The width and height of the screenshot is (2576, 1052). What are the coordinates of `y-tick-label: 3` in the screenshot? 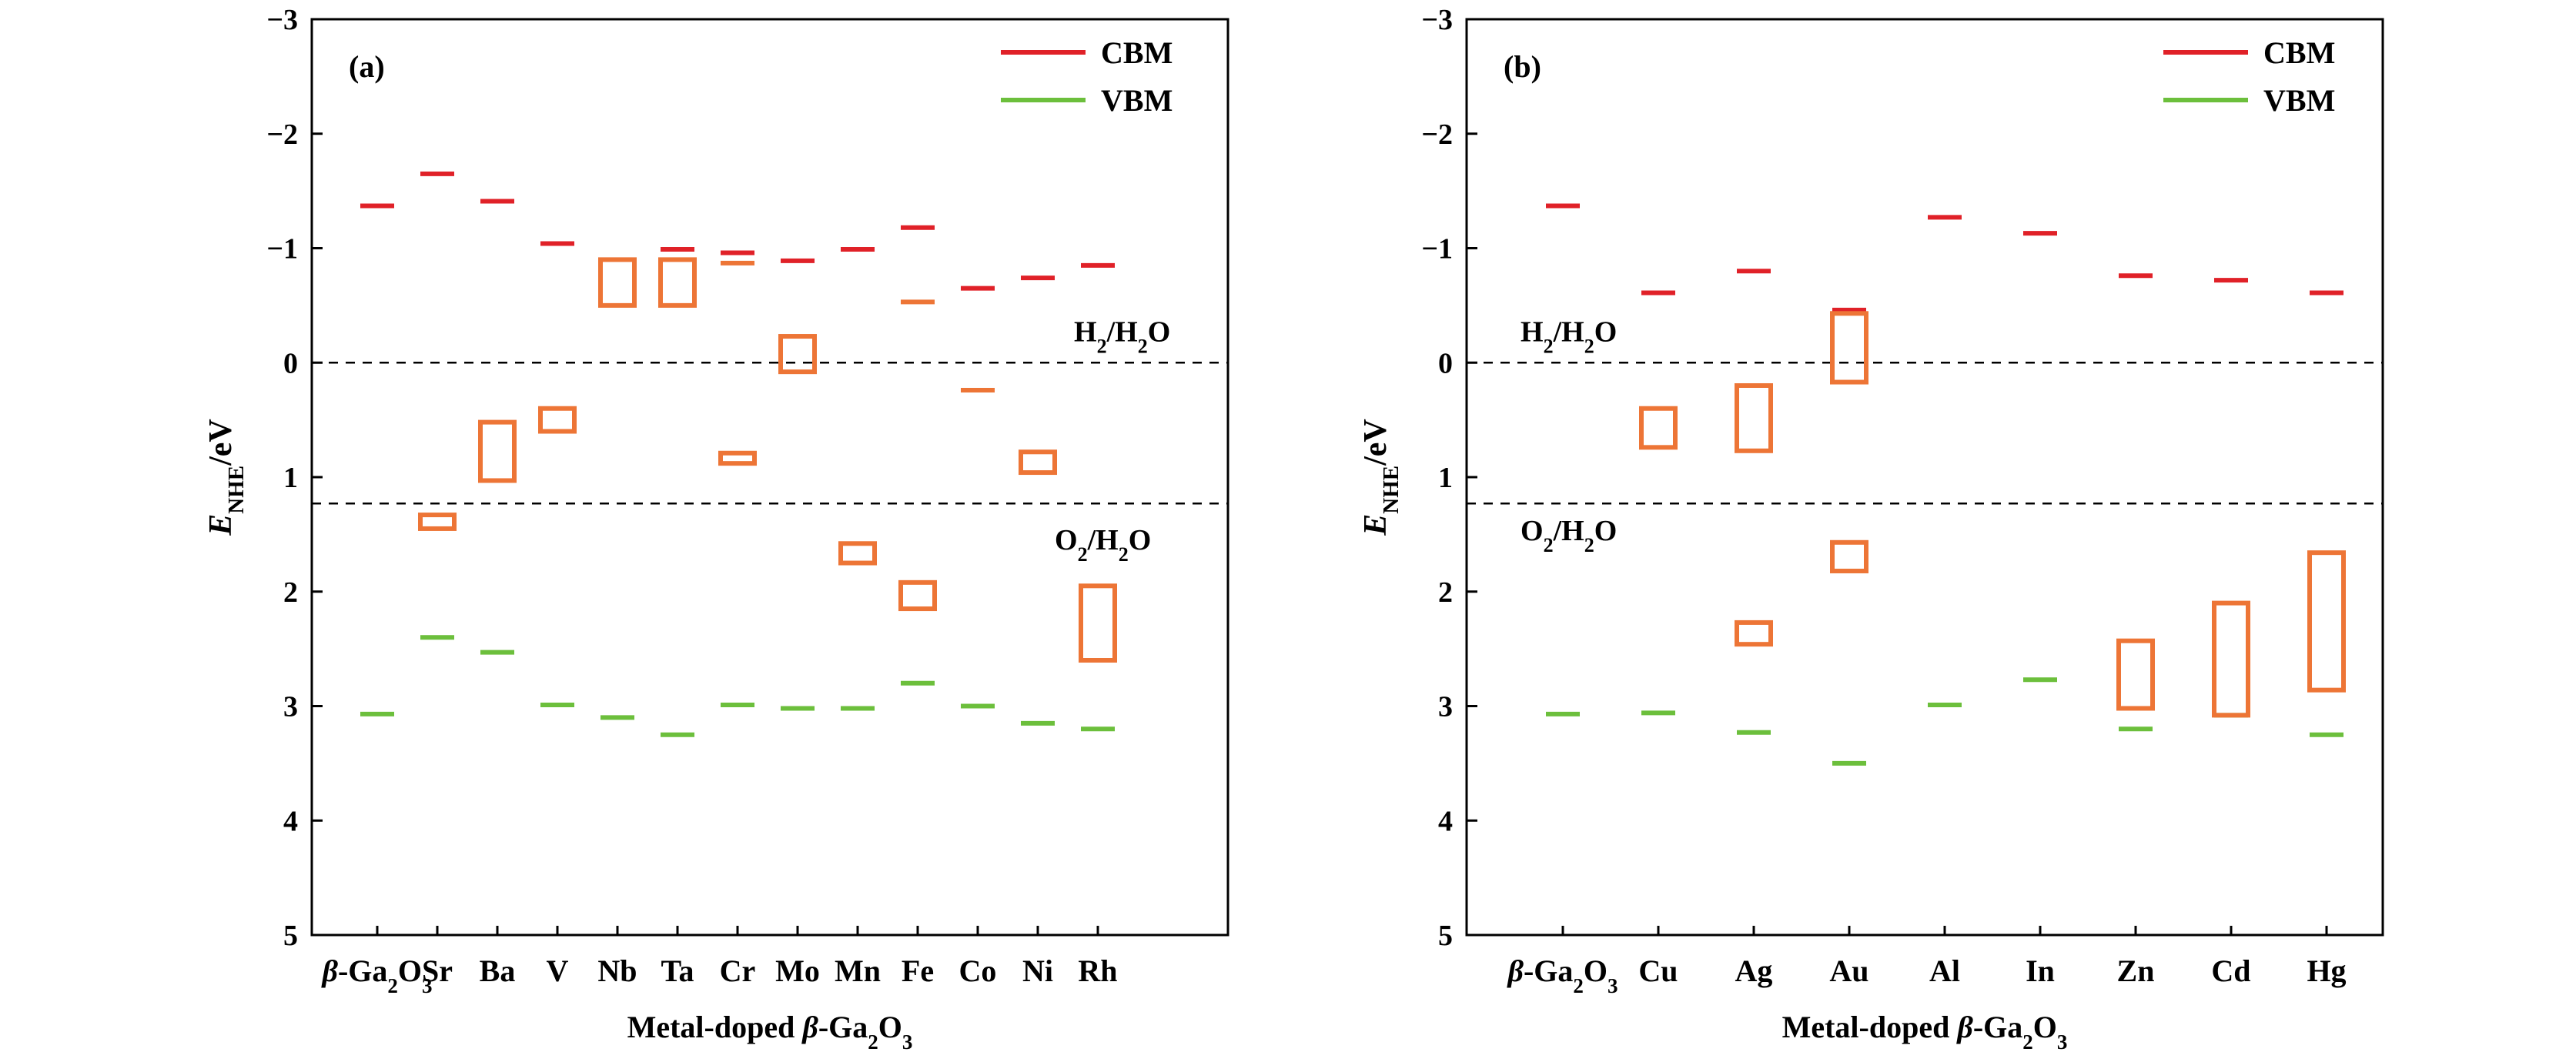 It's located at (290, 707).